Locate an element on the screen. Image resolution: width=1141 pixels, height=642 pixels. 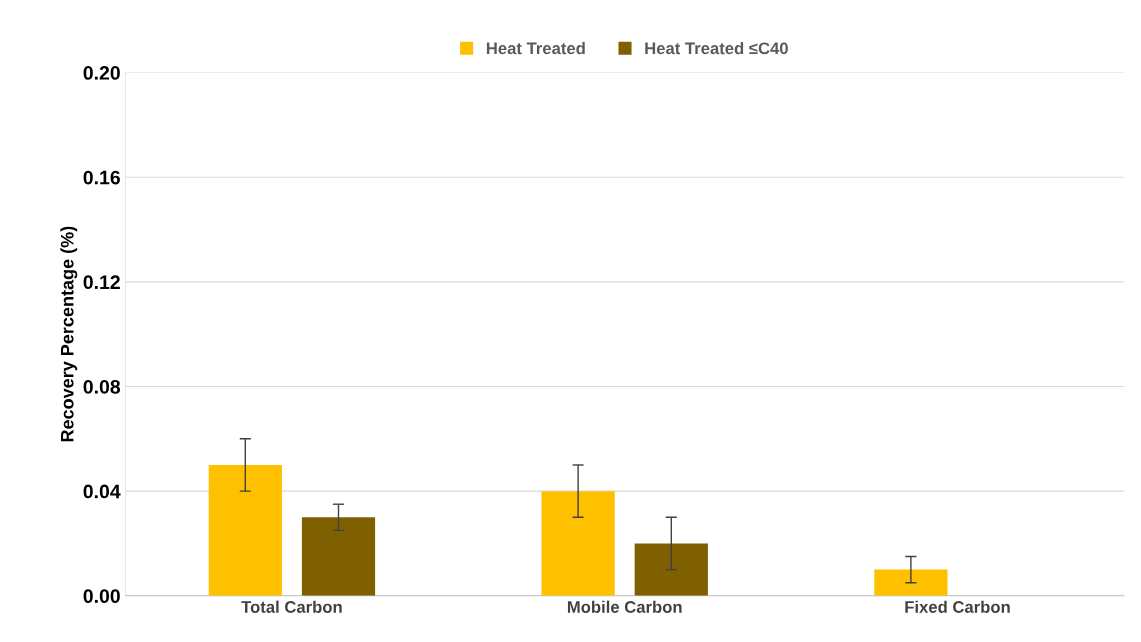
legend-label: Heat Treated ≤C40 is located at coordinates (716, 48).